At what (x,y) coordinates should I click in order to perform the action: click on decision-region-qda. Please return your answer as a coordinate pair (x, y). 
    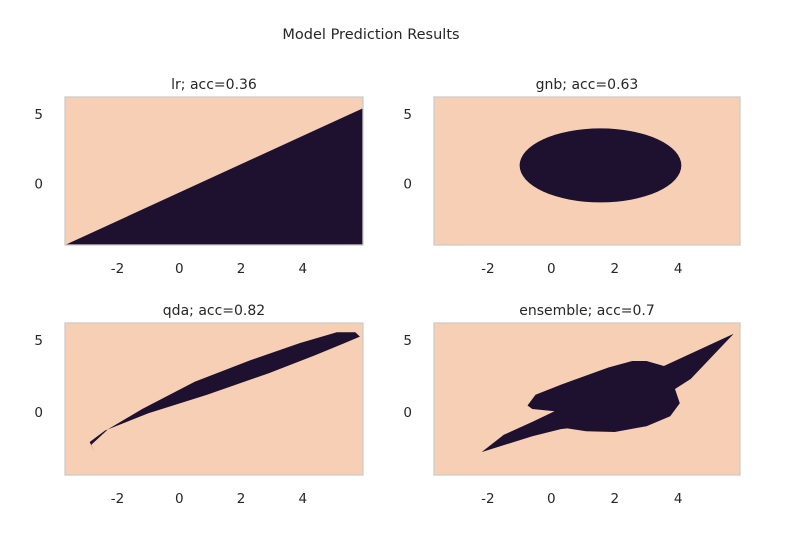
    Looking at the image, I should click on (224, 392).